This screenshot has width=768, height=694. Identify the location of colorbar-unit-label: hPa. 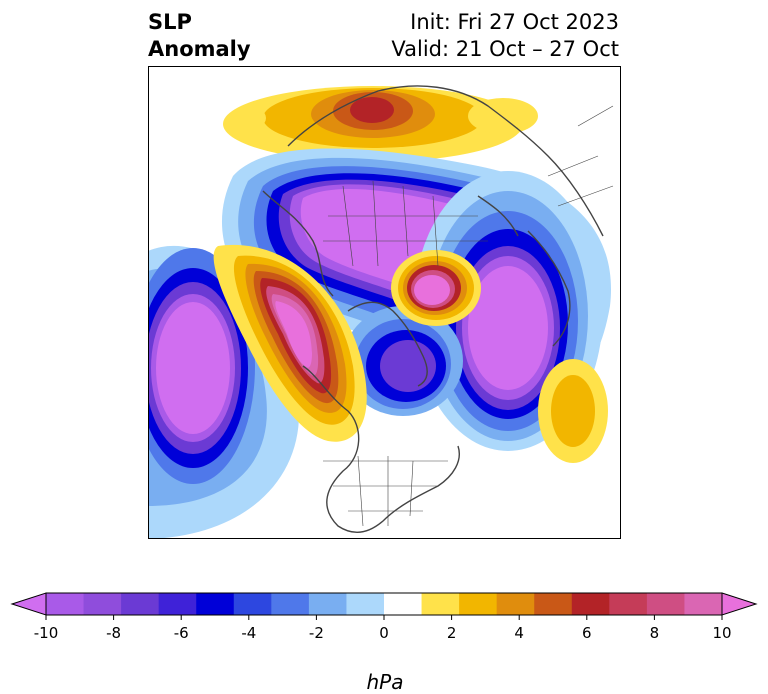
(385, 682).